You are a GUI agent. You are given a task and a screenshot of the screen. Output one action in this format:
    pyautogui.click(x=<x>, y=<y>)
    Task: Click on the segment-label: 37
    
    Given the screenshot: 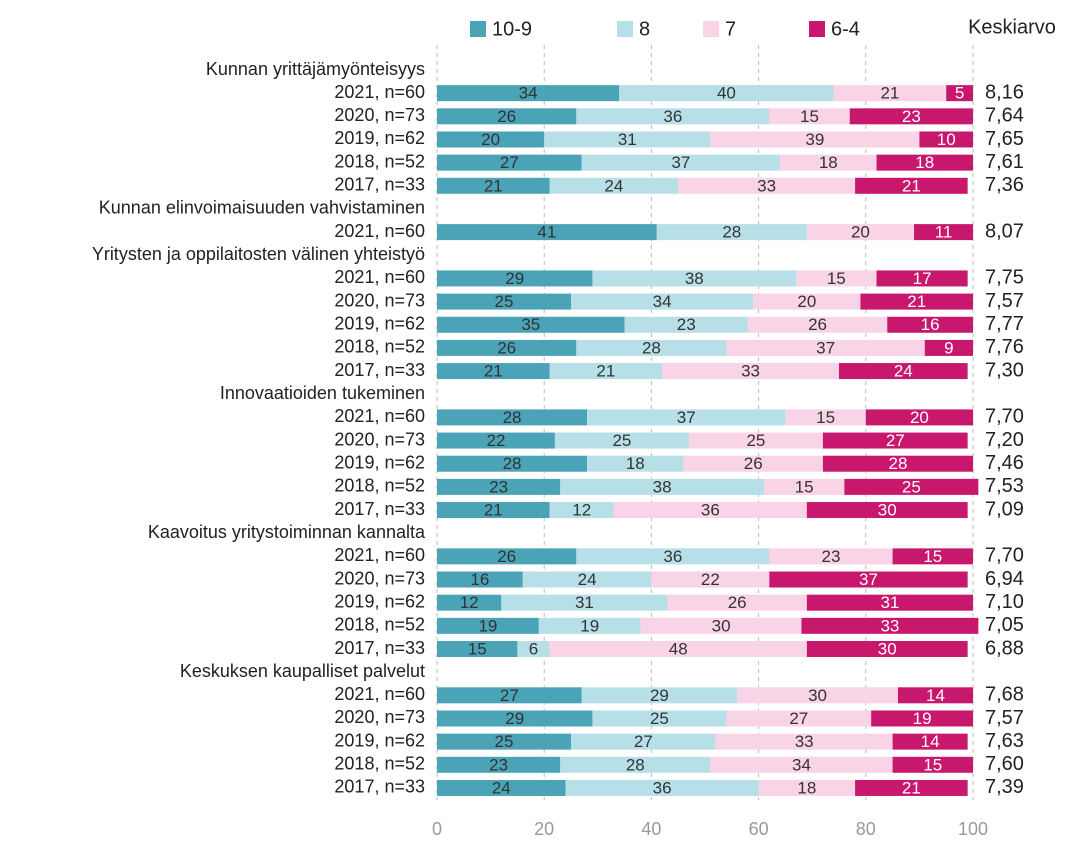 What is the action you would take?
    pyautogui.click(x=680, y=162)
    